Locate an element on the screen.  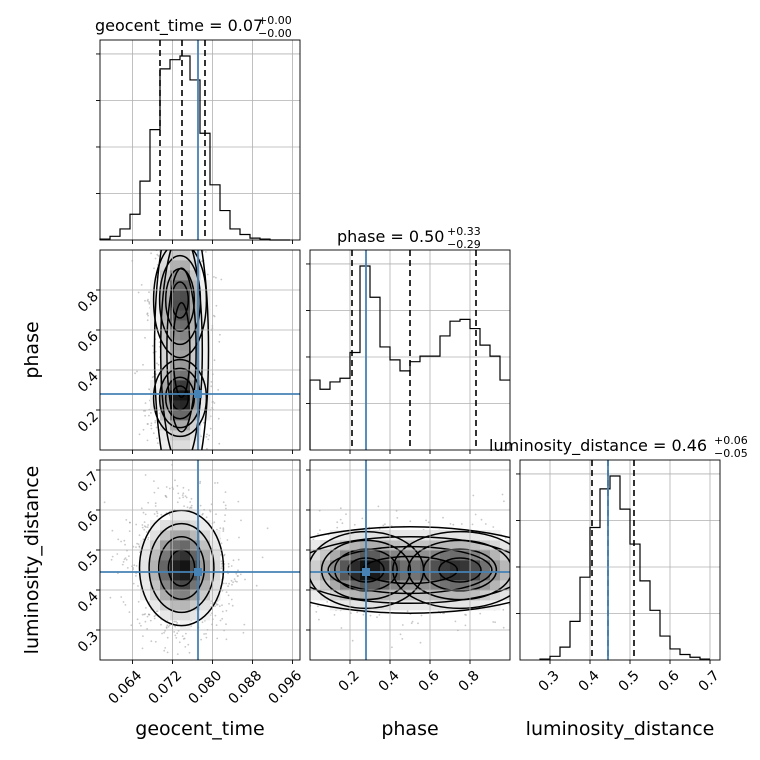
2d-panel-geocent-time-vs-phase-frame is located at coordinates (200, 350).